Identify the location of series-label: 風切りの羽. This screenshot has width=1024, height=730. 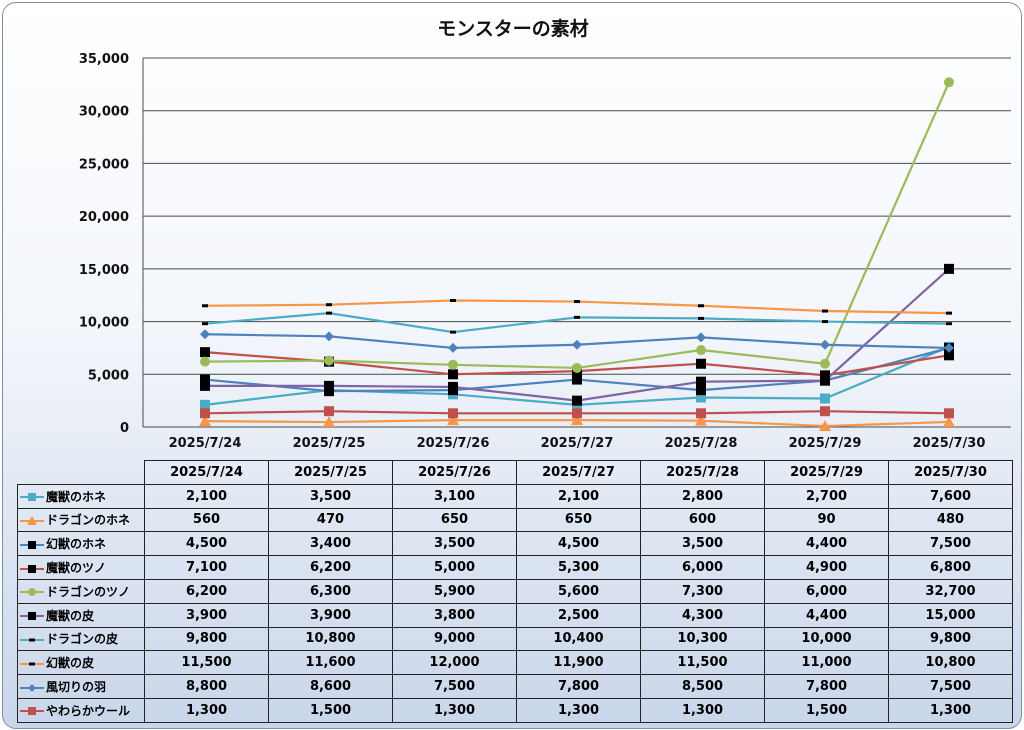
(81, 686).